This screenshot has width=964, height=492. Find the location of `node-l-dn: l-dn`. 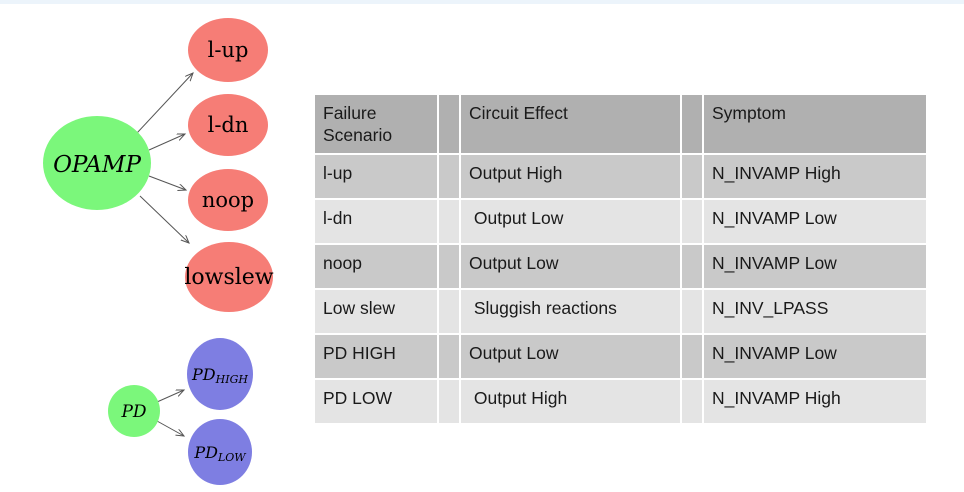

node-l-dn: l-dn is located at coordinates (228, 125).